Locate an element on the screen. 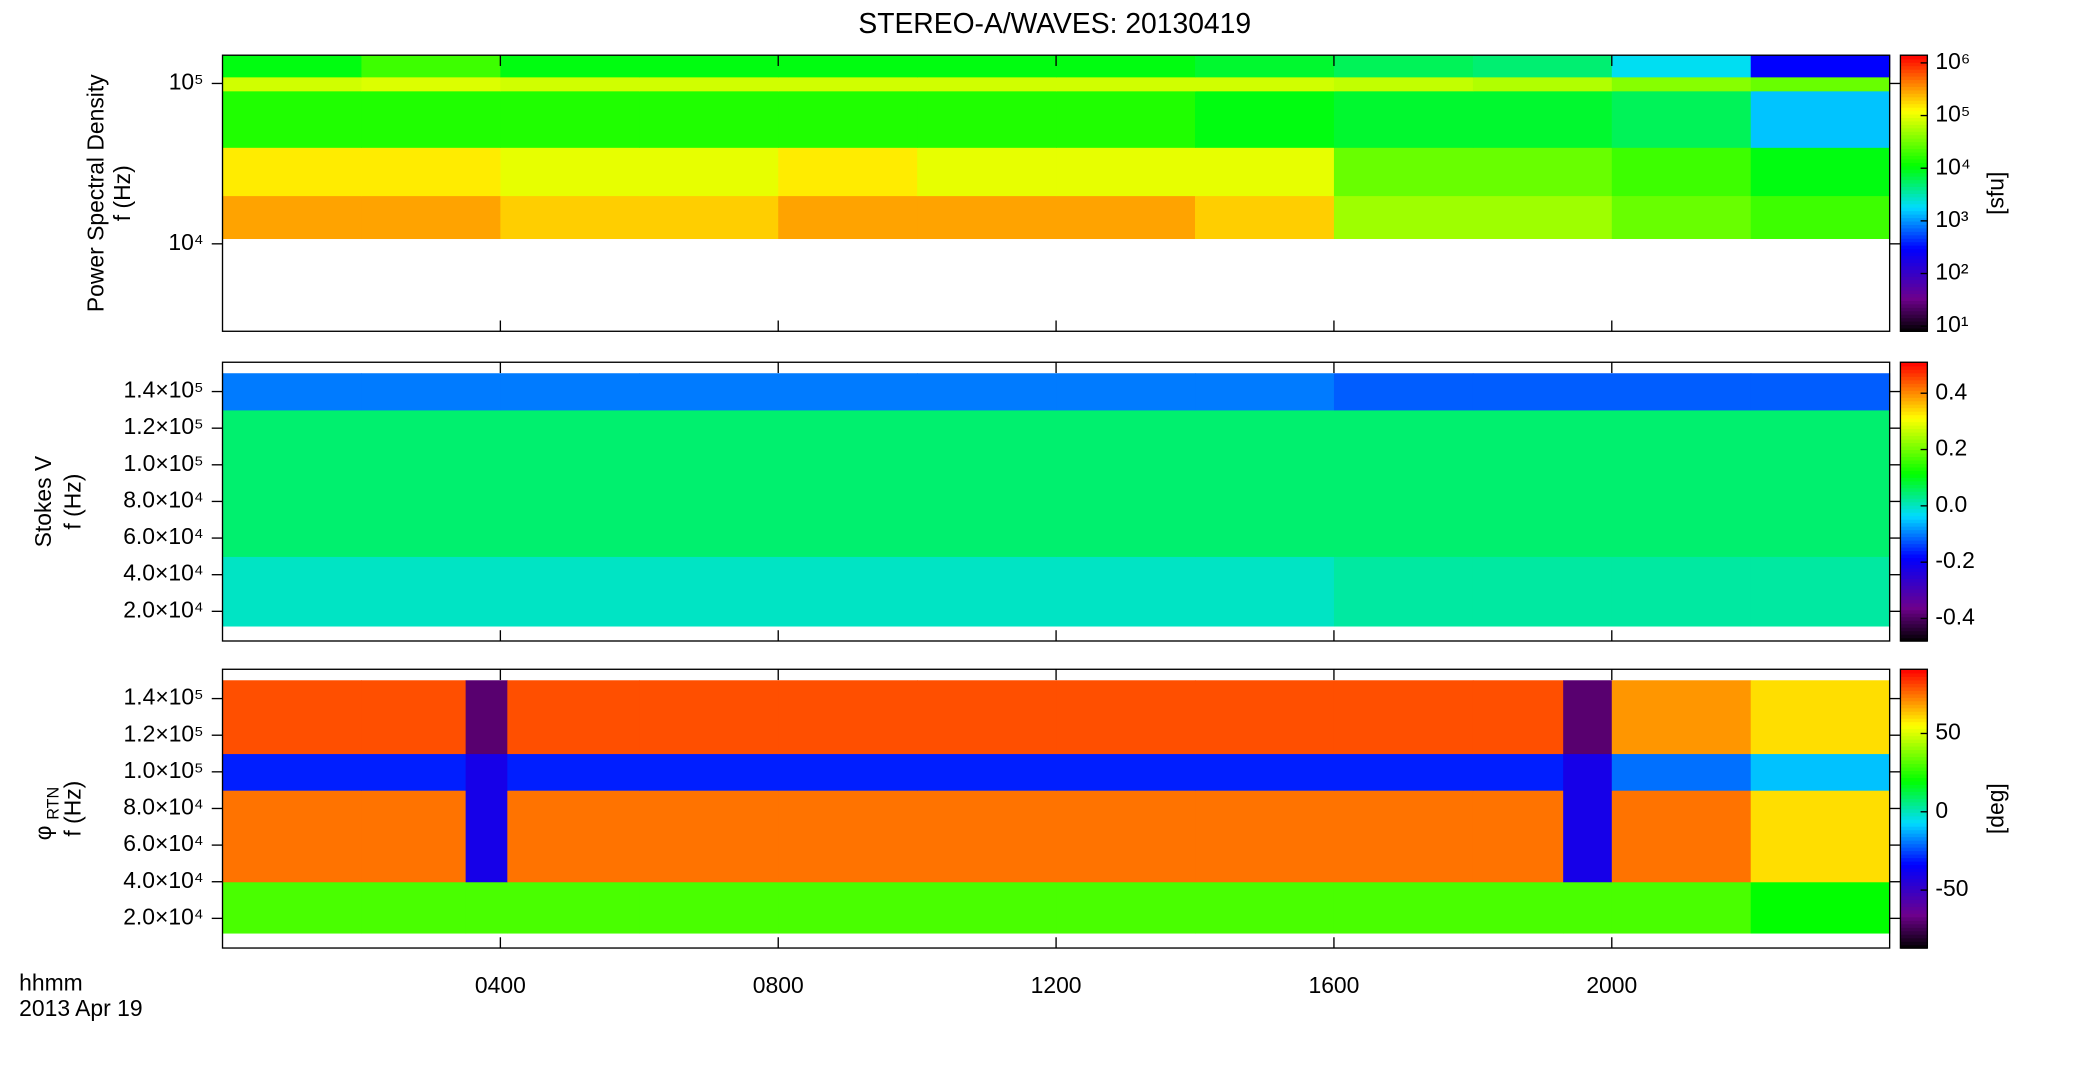 Image resolution: width=2096 pixels, height=1080 pixels. colorbar-tick-label: 10¹ is located at coordinates (1951, 324).